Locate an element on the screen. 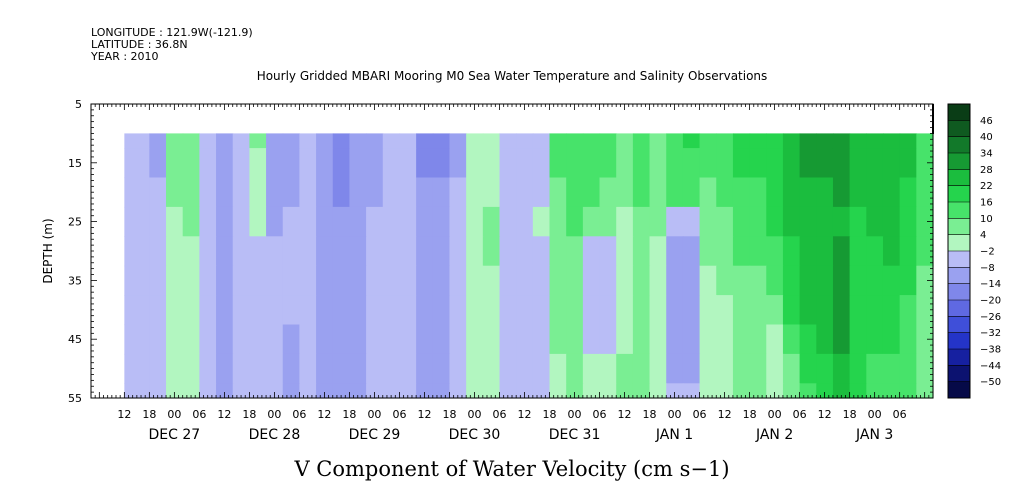 The height and width of the screenshot is (504, 1009). x-hour-label: 12 is located at coordinates (324, 414).